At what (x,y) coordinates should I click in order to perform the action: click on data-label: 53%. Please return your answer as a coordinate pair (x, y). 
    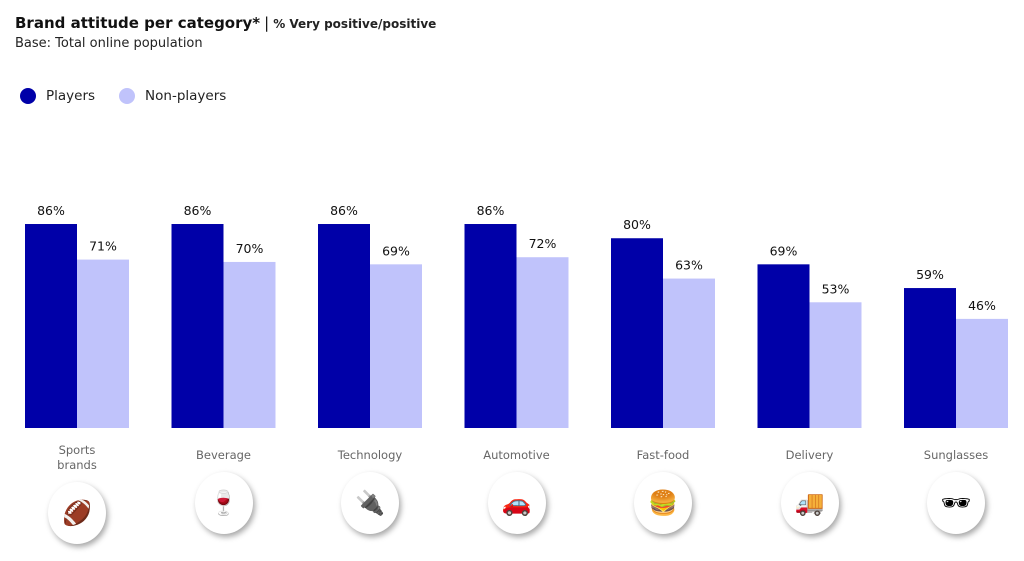
    Looking at the image, I should click on (836, 288).